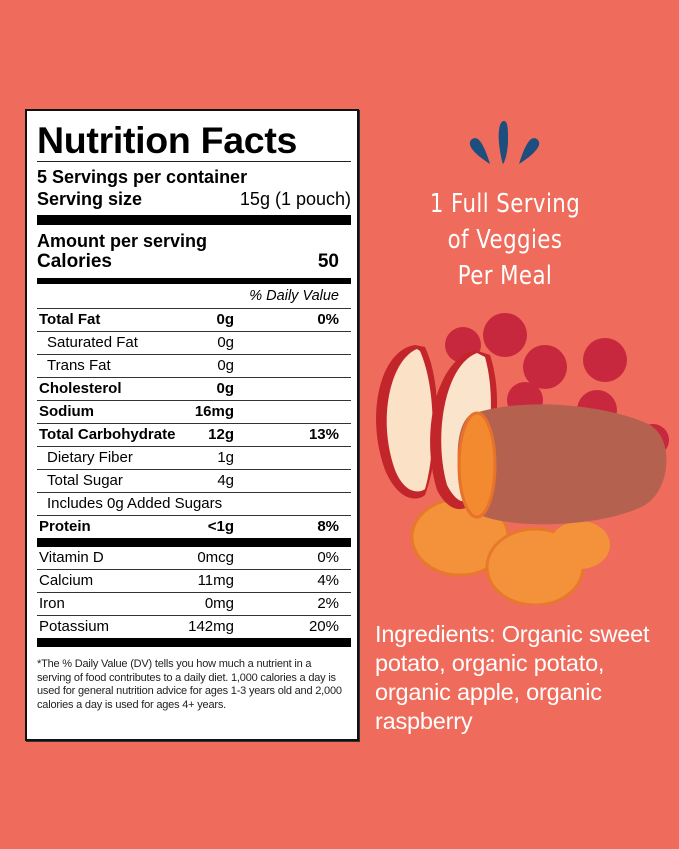  What do you see at coordinates (328, 603) in the screenshot?
I see `nutrient-daily-value: 2%` at bounding box center [328, 603].